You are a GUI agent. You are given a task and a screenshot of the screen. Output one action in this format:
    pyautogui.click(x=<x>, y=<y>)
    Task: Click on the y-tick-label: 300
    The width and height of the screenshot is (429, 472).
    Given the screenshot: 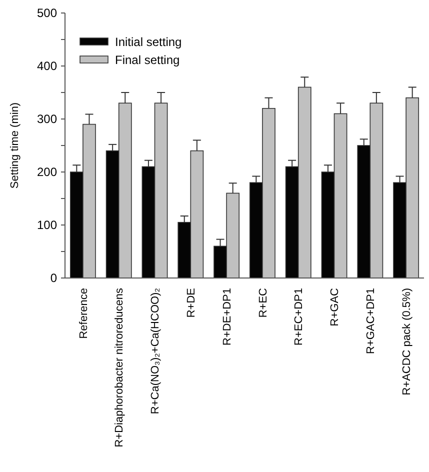 What is the action you would take?
    pyautogui.click(x=47, y=119)
    